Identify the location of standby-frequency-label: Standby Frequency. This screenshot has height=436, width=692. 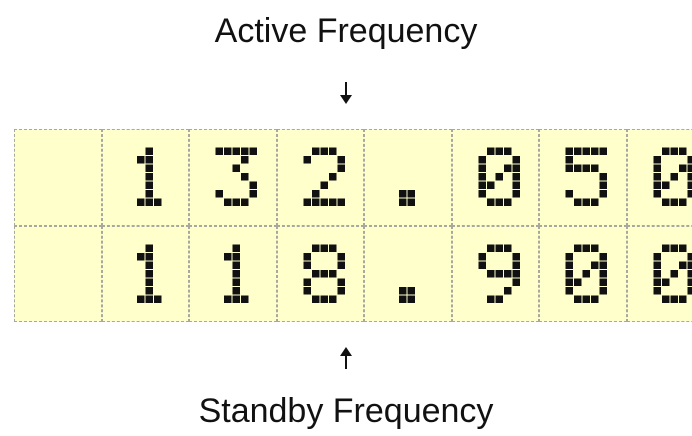
(346, 411).